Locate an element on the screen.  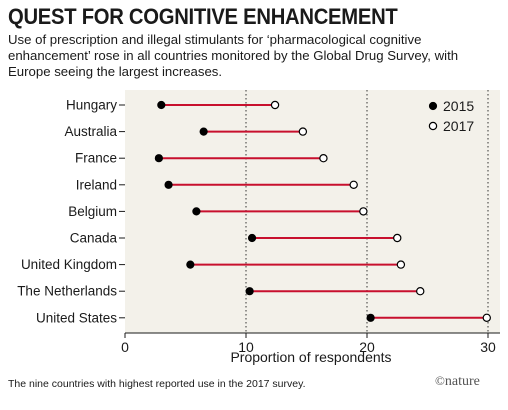
country-label: Belgium is located at coordinates (92, 211).